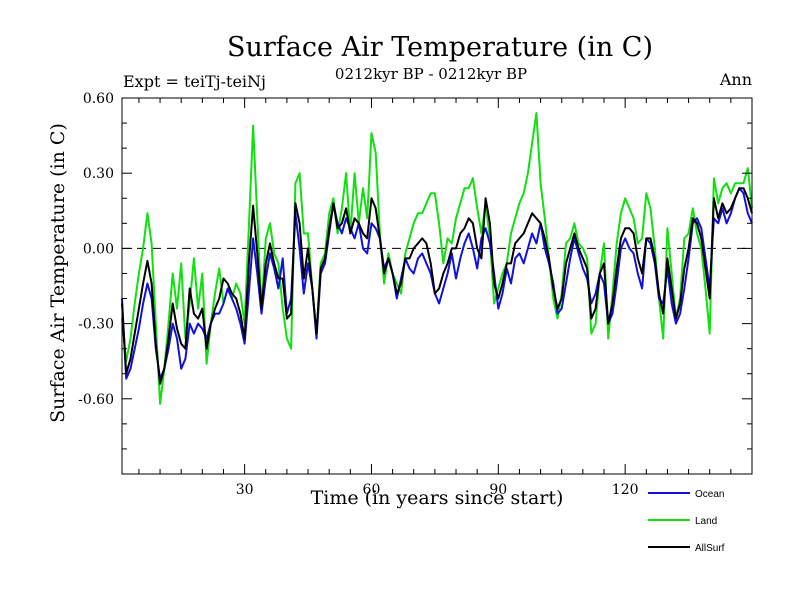 Image resolution: width=800 pixels, height=600 pixels. What do you see at coordinates (735, 79) in the screenshot?
I see `period-label: Ann` at bounding box center [735, 79].